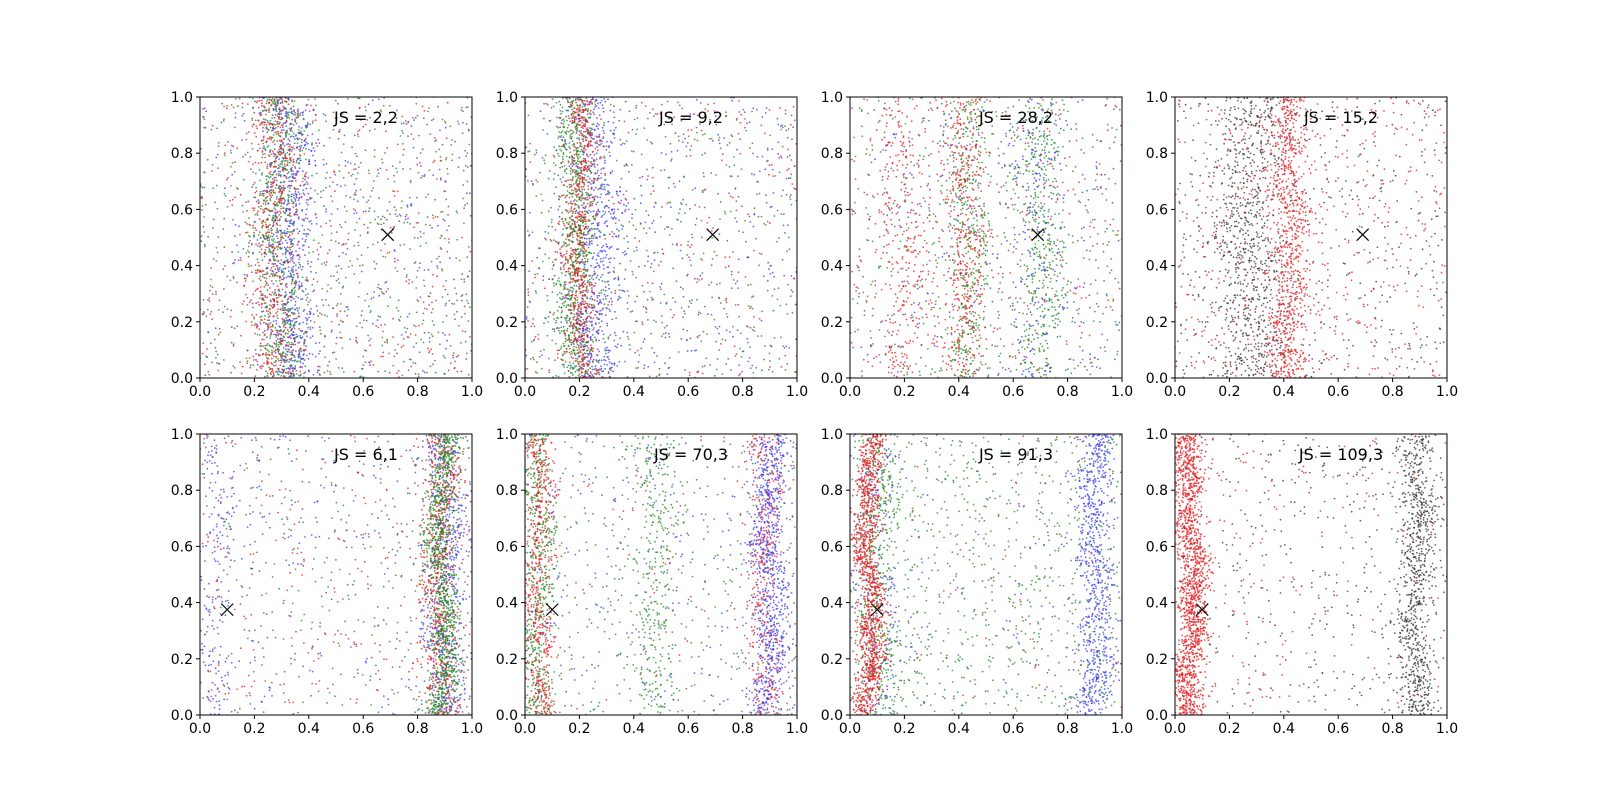 This screenshot has height=800, width=1600. What do you see at coordinates (182, 323) in the screenshot?
I see `y-tick-label: 0.2` at bounding box center [182, 323].